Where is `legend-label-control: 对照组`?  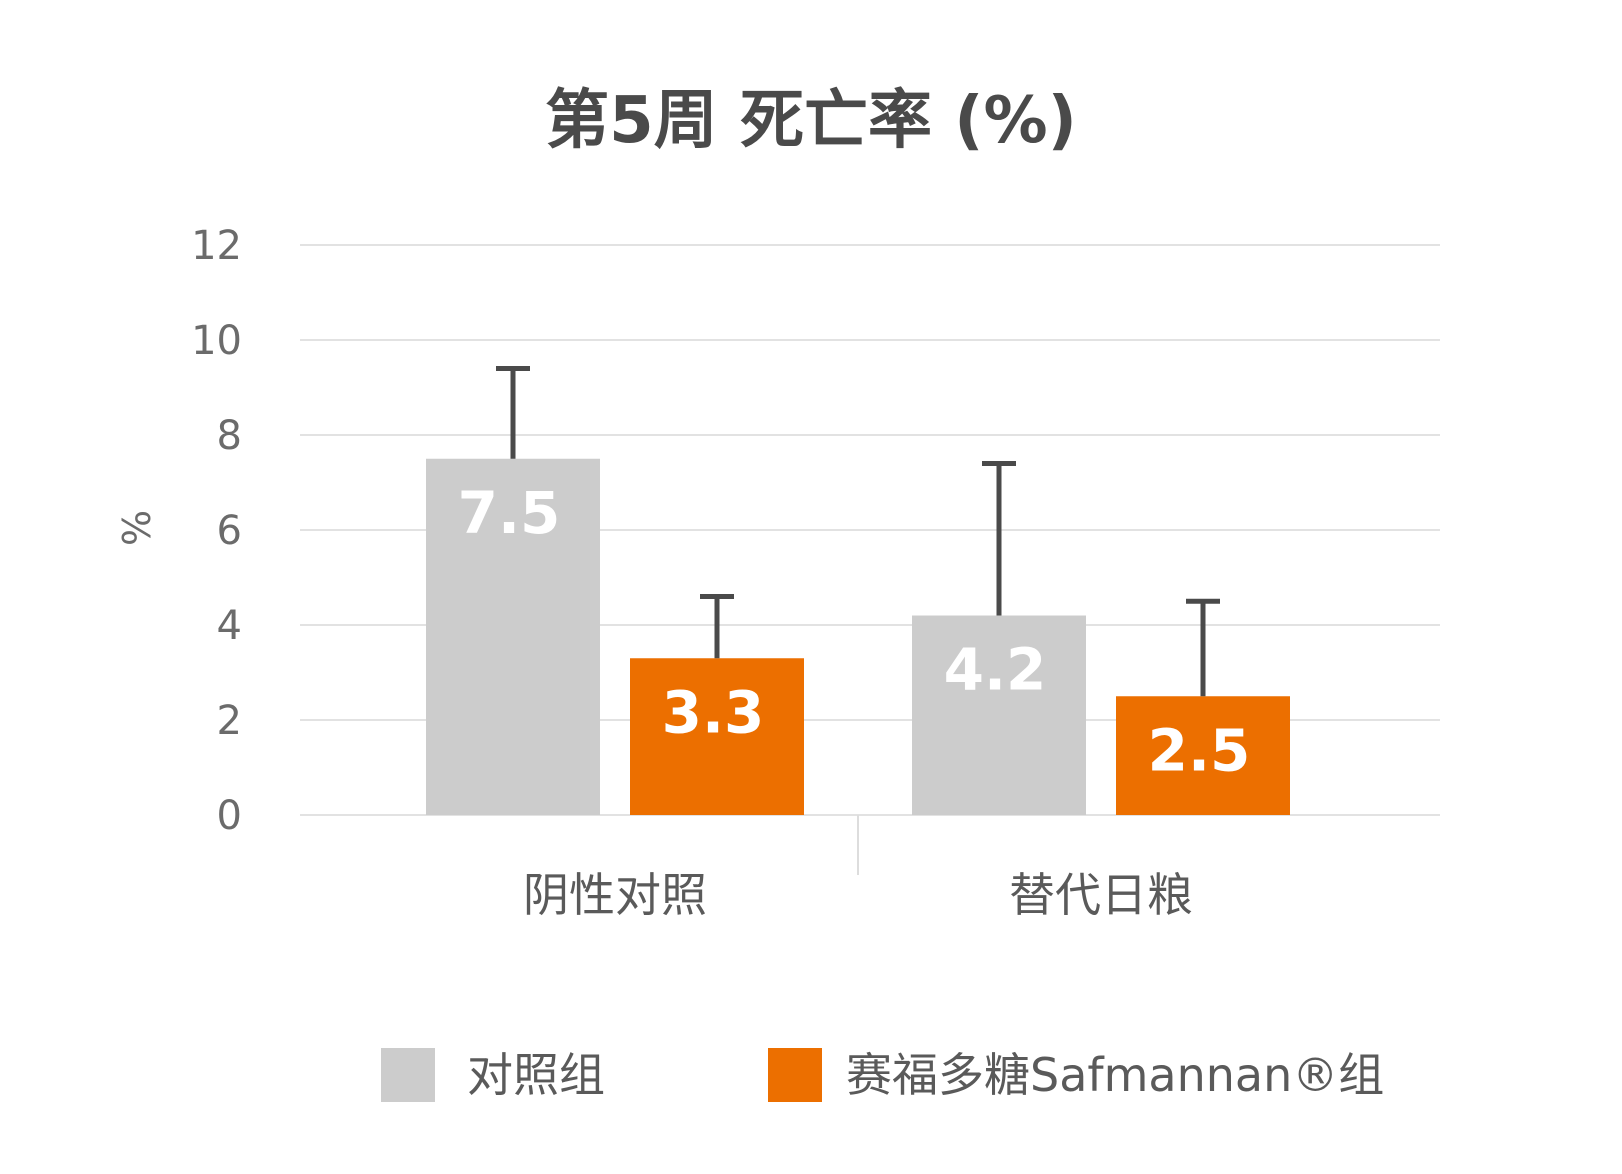
legend-label-control: 对照组 is located at coordinates (536, 1075).